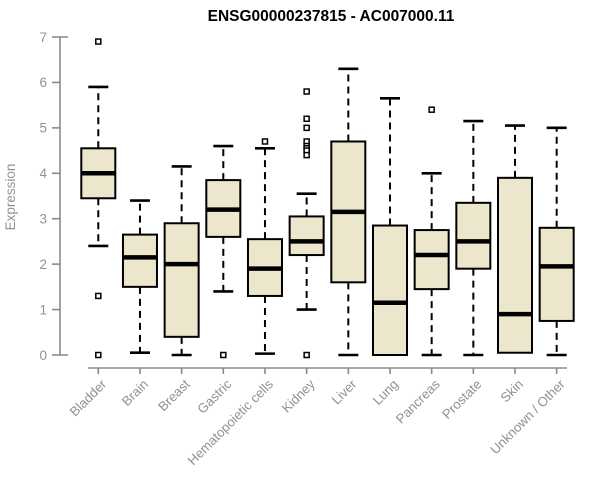 The height and width of the screenshot is (500, 600). What do you see at coordinates (63, 196) in the screenshot?
I see `y-axis-line` at bounding box center [63, 196].